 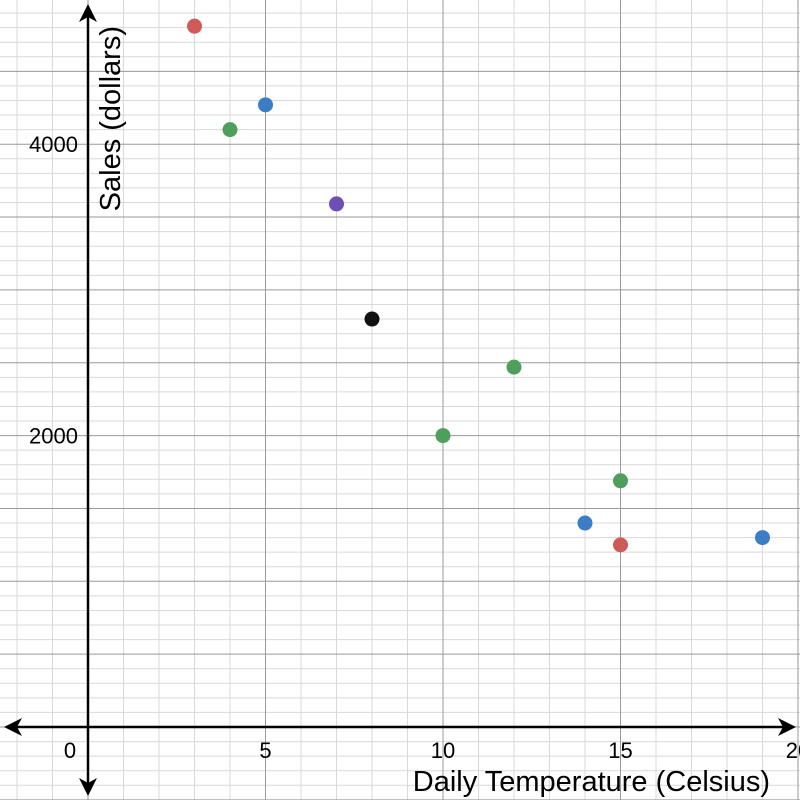 What do you see at coordinates (88, 787) in the screenshot?
I see `y-axis-bottom-arrow` at bounding box center [88, 787].